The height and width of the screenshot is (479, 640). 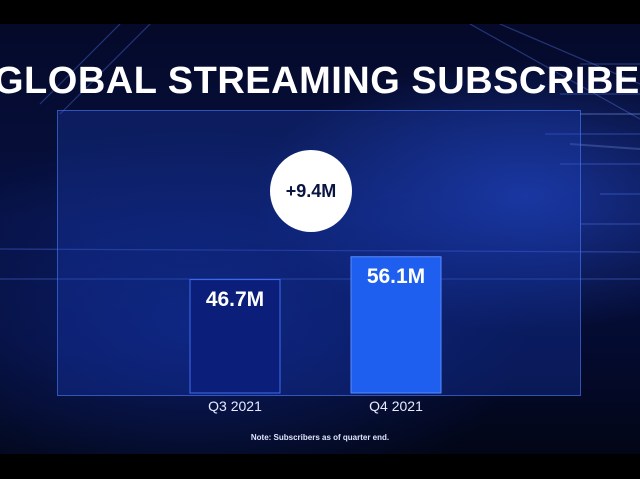 What do you see at coordinates (396, 325) in the screenshot?
I see `bar-q4-2021` at bounding box center [396, 325].